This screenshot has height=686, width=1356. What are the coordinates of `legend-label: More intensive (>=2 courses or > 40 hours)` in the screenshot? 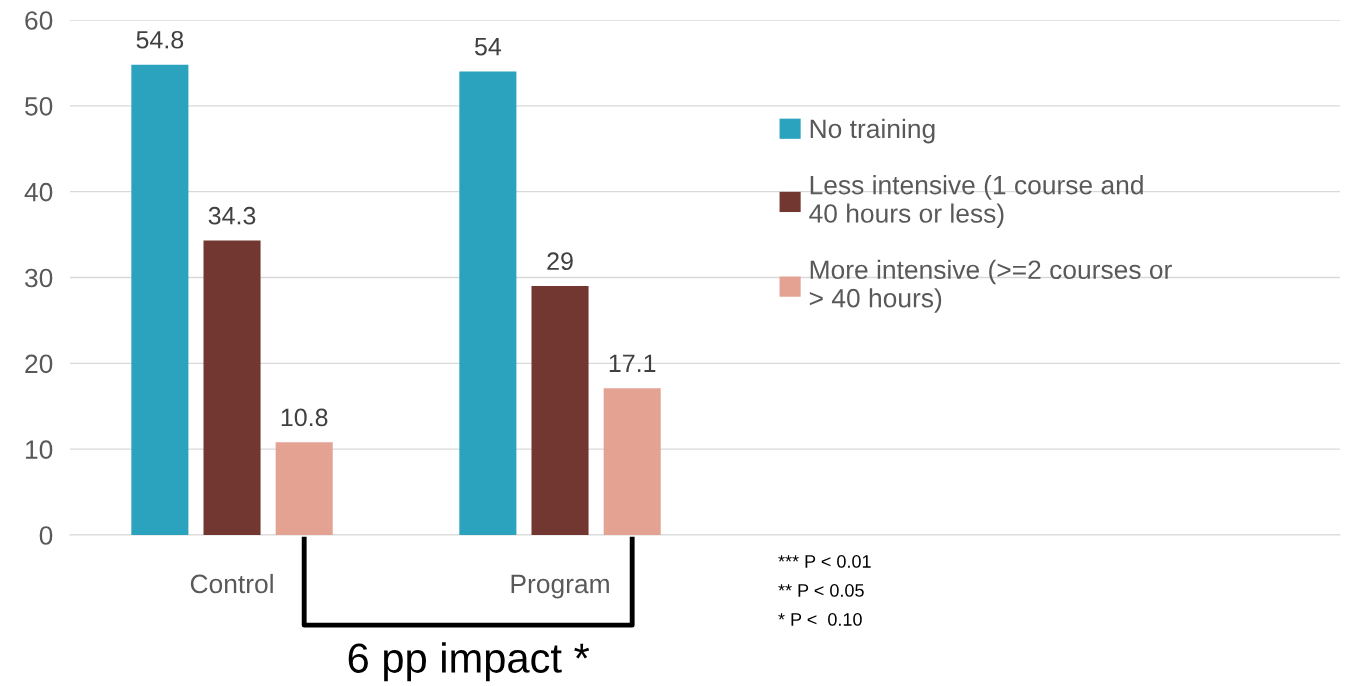 It's located at (990, 286).